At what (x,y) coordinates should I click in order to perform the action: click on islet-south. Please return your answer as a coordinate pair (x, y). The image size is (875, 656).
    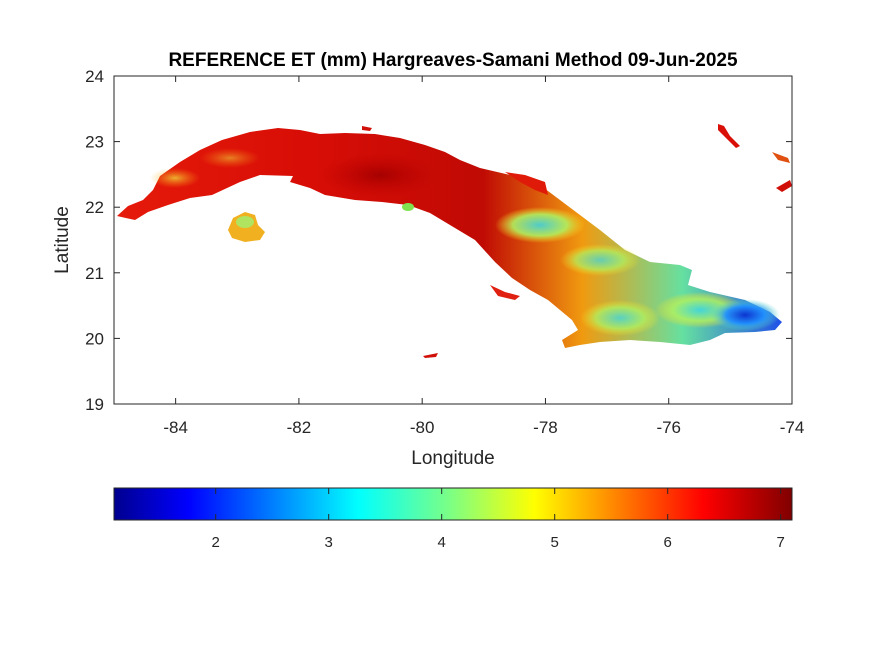
    Looking at the image, I should click on (430, 355).